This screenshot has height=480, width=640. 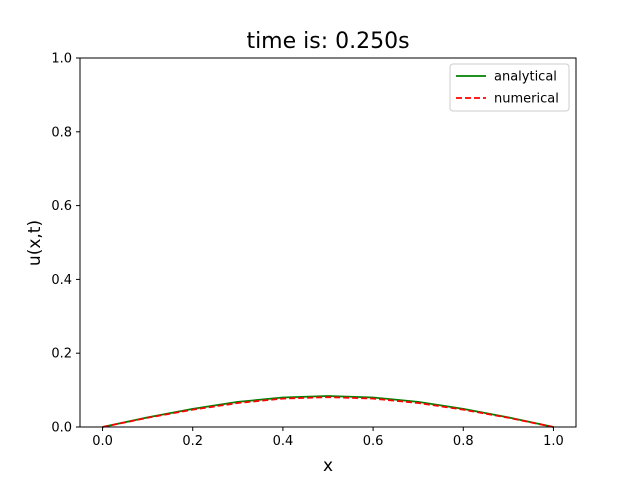 What do you see at coordinates (35, 243) in the screenshot?
I see `y-axis-label: u(x,t)` at bounding box center [35, 243].